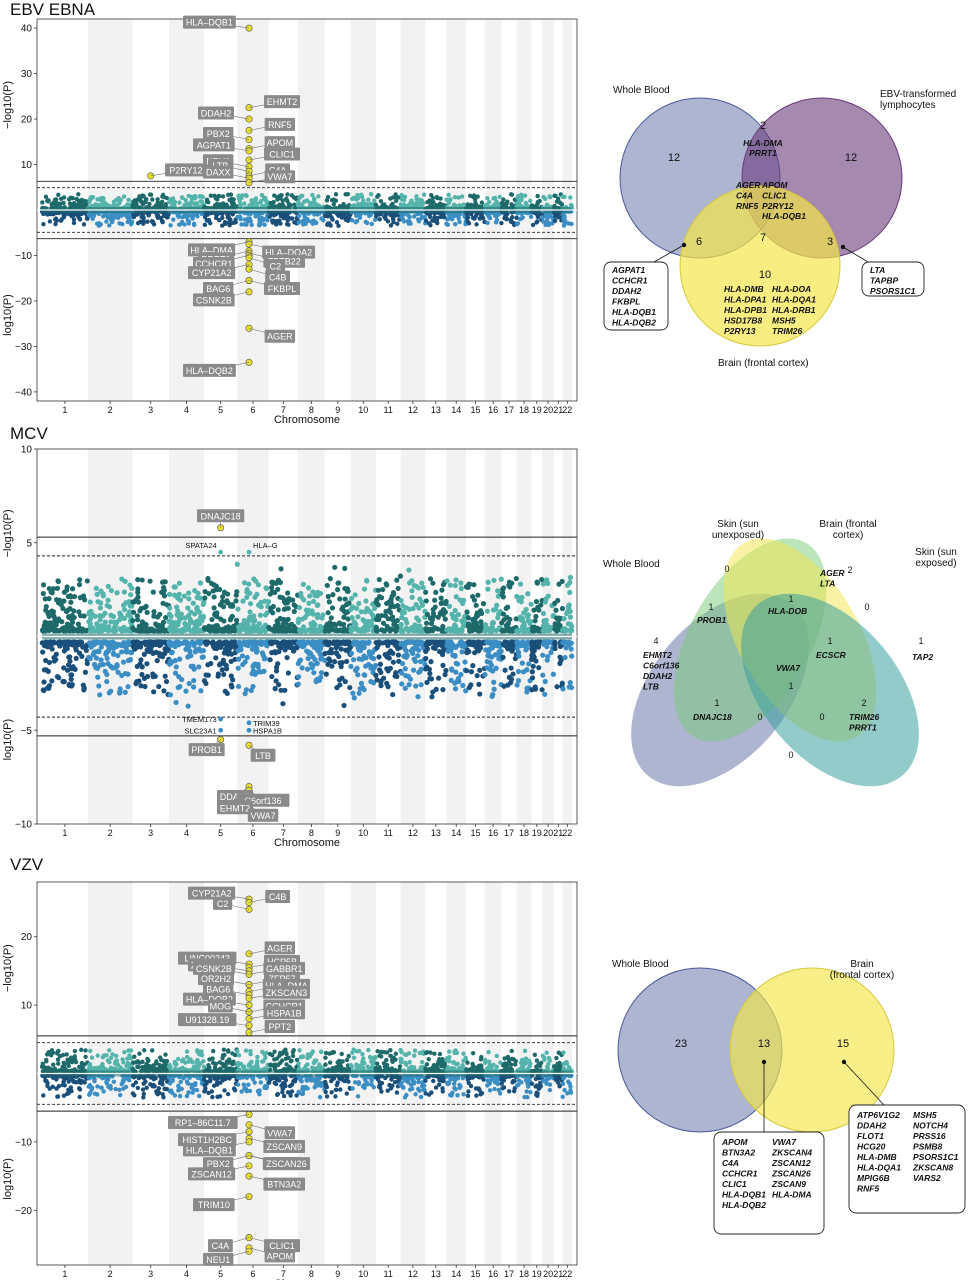 The height and width of the screenshot is (1280, 971). What do you see at coordinates (253, 410) in the screenshot?
I see `x-tick-label: 6` at bounding box center [253, 410].